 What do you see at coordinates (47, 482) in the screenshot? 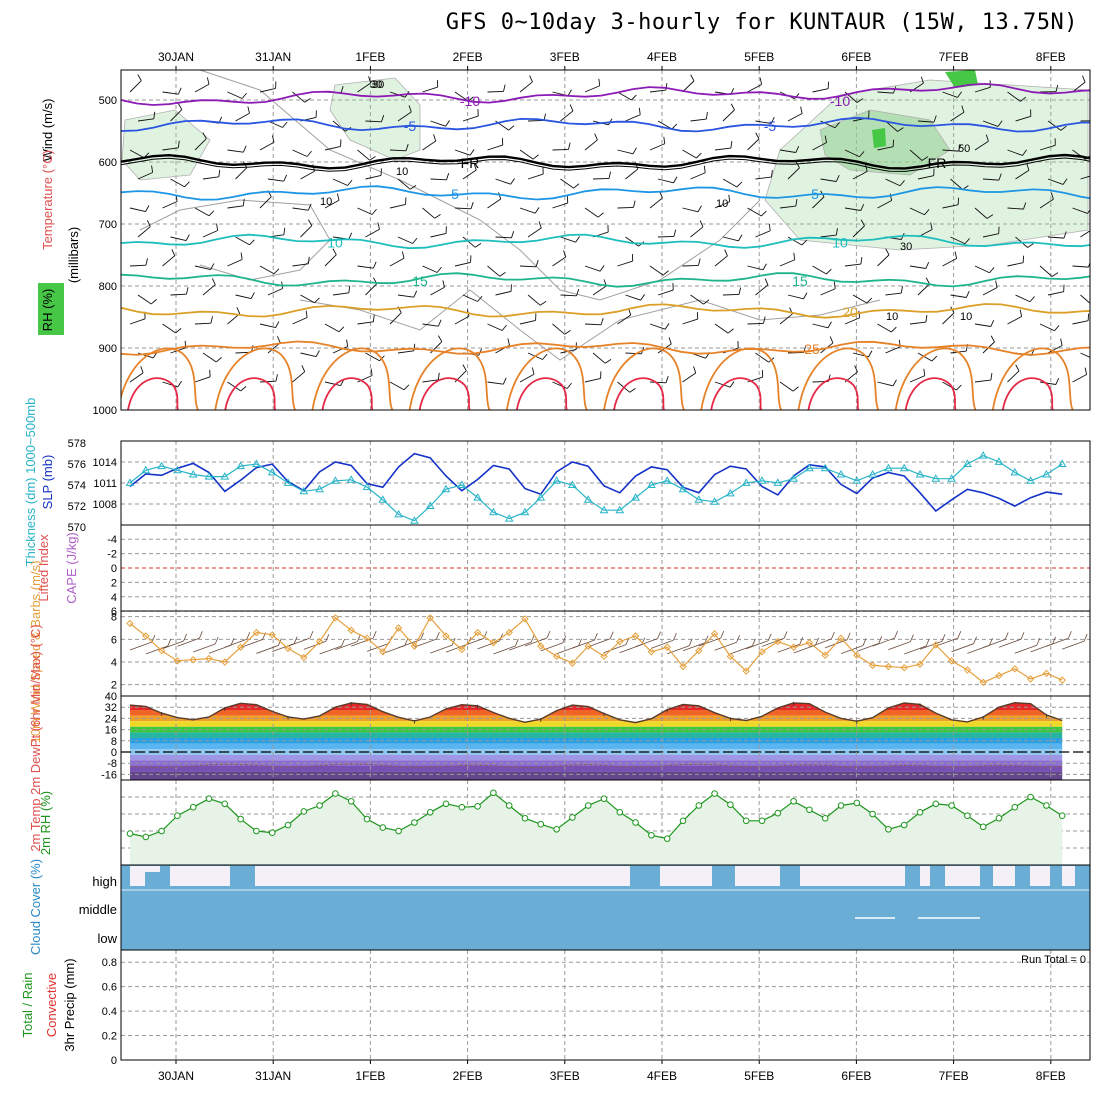
I see `slp-axis-label: SLP (mb)` at bounding box center [47, 482].